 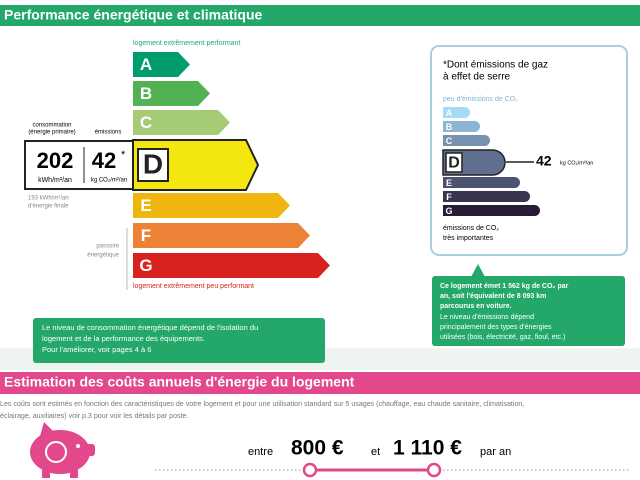 I want to click on piggy-coin, so click(x=56, y=452).